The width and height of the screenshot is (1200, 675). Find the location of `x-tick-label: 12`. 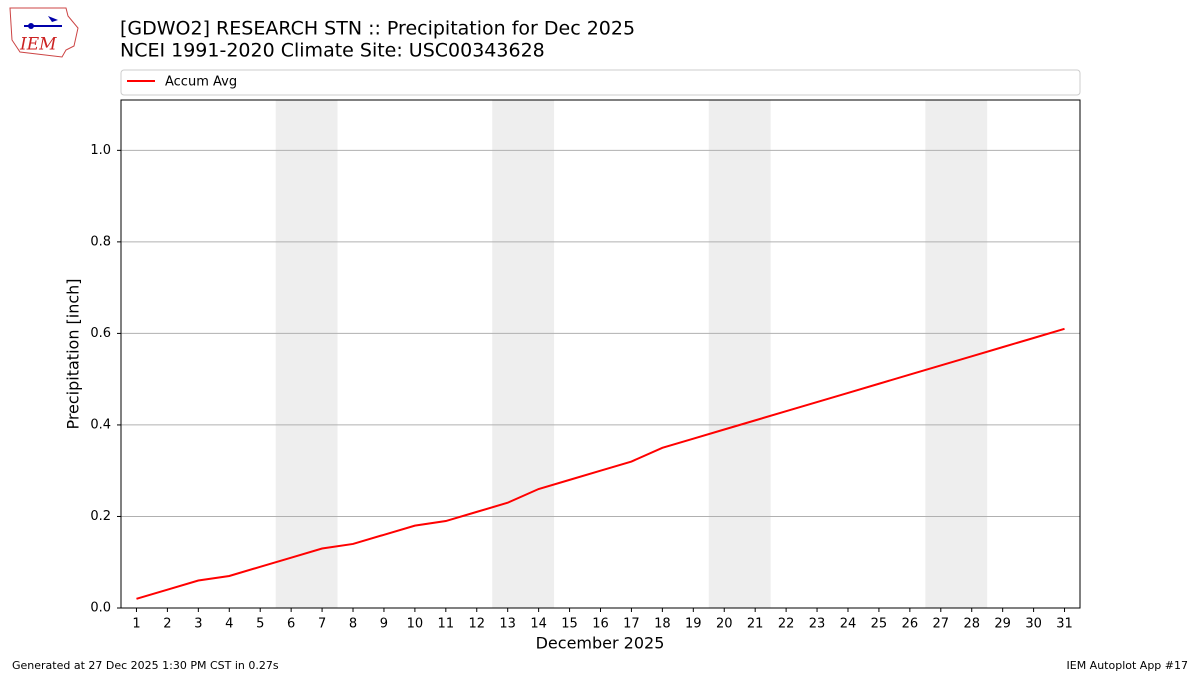

x-tick-label: 12 is located at coordinates (476, 624).